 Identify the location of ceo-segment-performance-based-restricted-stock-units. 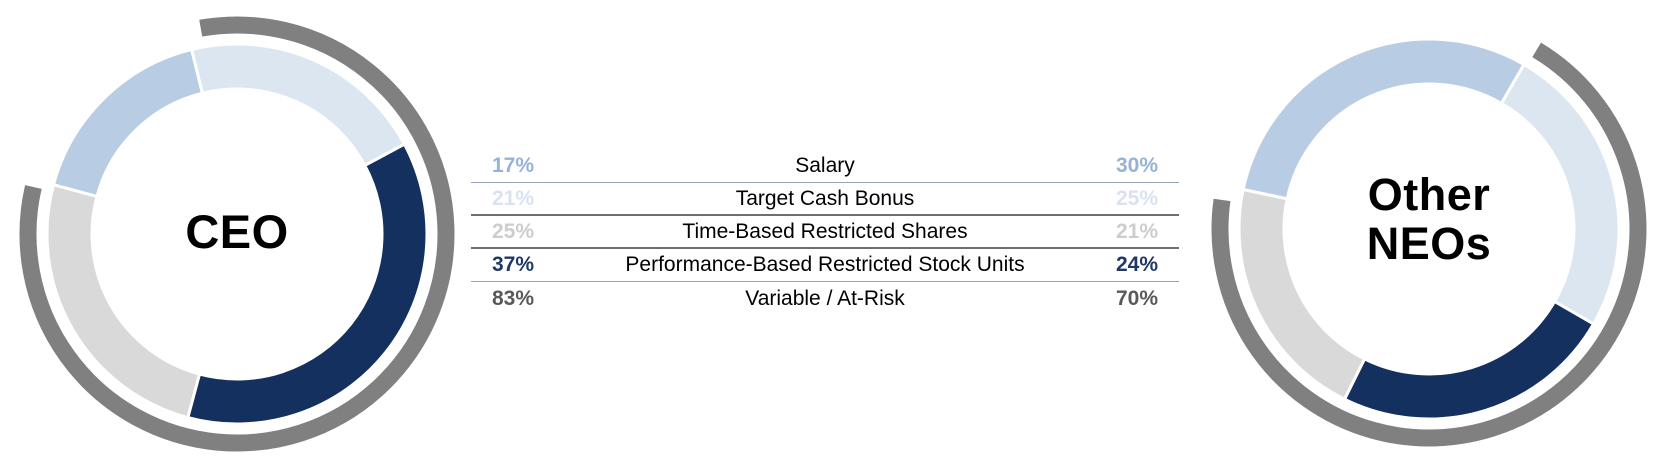
(307, 284).